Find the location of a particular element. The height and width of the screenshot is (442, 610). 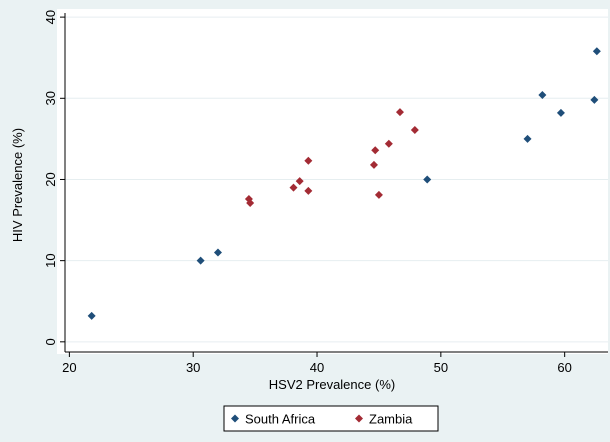

x-tick-label: 20 is located at coordinates (69, 367).